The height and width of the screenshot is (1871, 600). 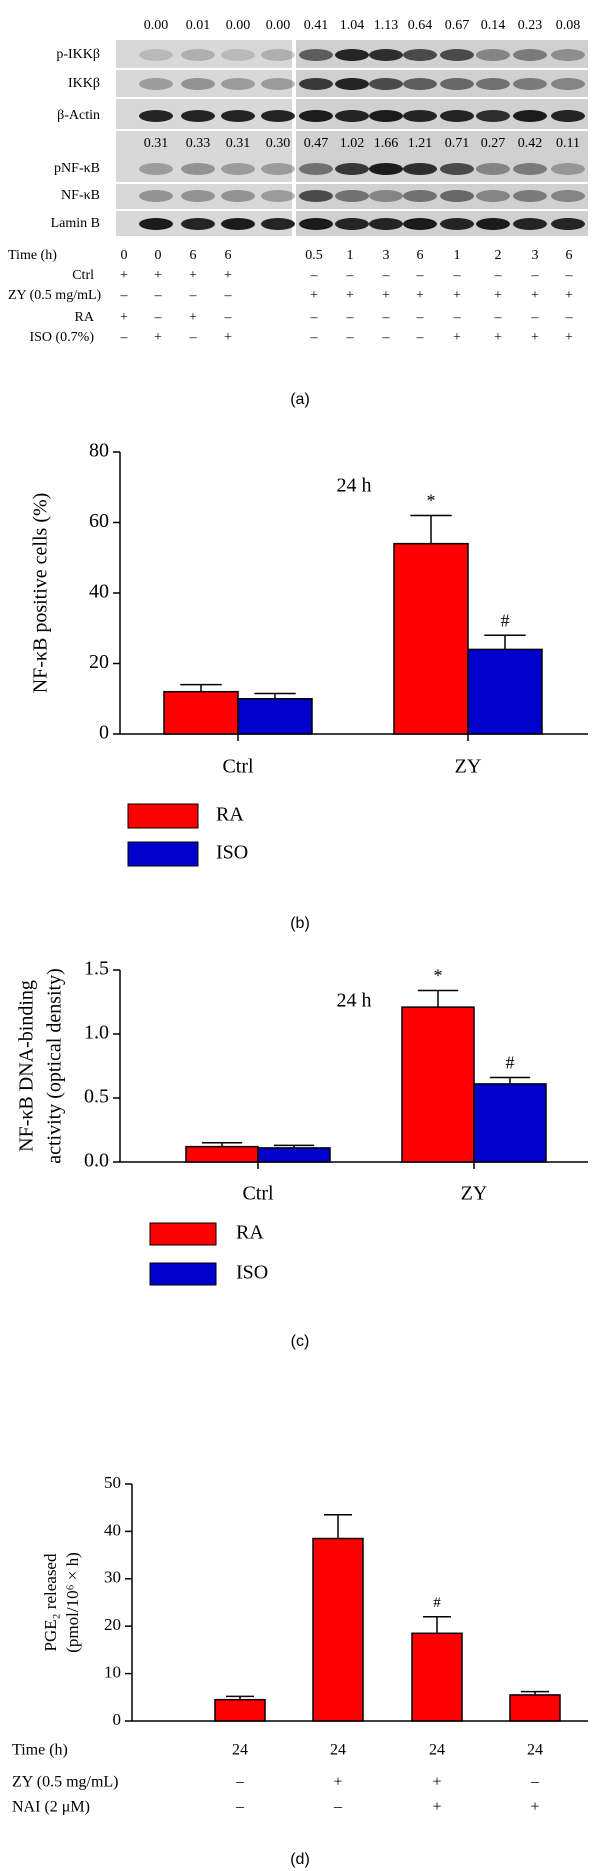 What do you see at coordinates (112, 1577) in the screenshot?
I see `y-tick-label: 30` at bounding box center [112, 1577].